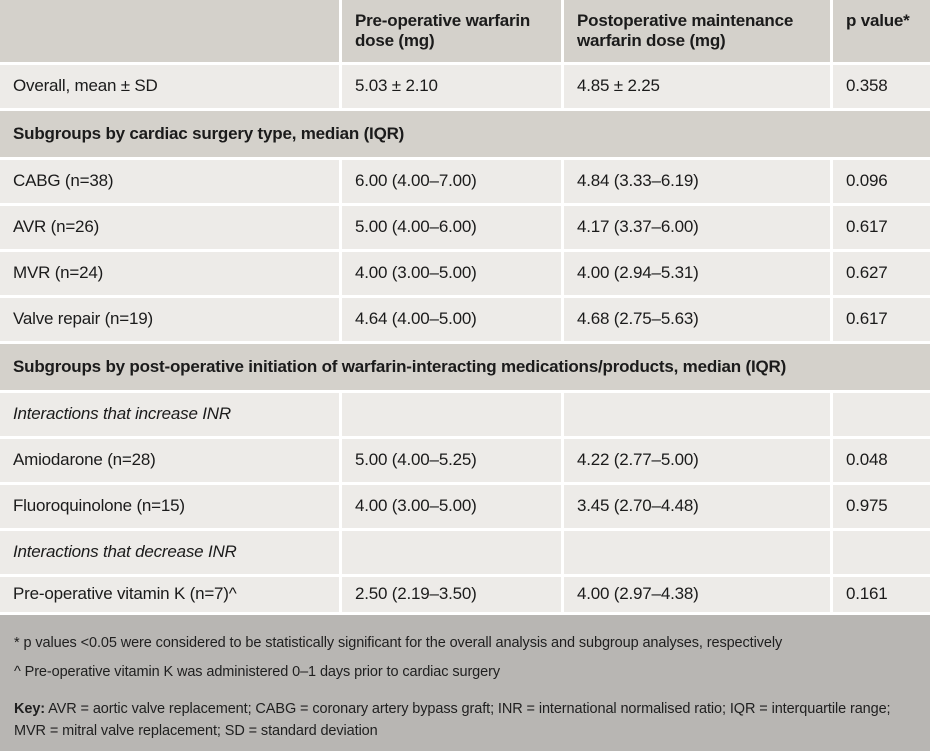  Describe the element at coordinates (697, 319) in the screenshot. I see `postop-dose-value: 4.68 (2.75–5.63)` at that location.